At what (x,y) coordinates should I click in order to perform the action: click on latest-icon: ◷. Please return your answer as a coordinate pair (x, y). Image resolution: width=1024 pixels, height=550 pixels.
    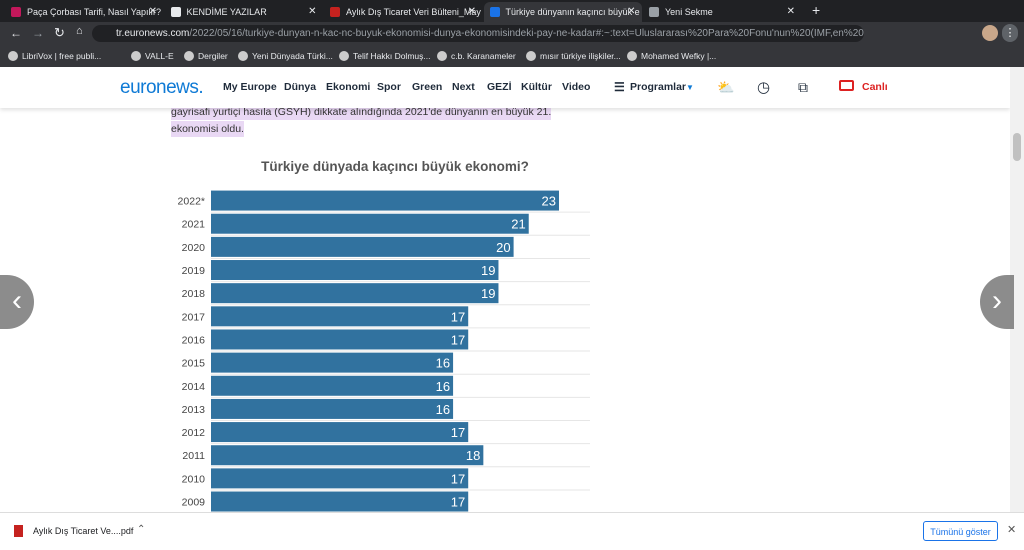
    Looking at the image, I should click on (764, 87).